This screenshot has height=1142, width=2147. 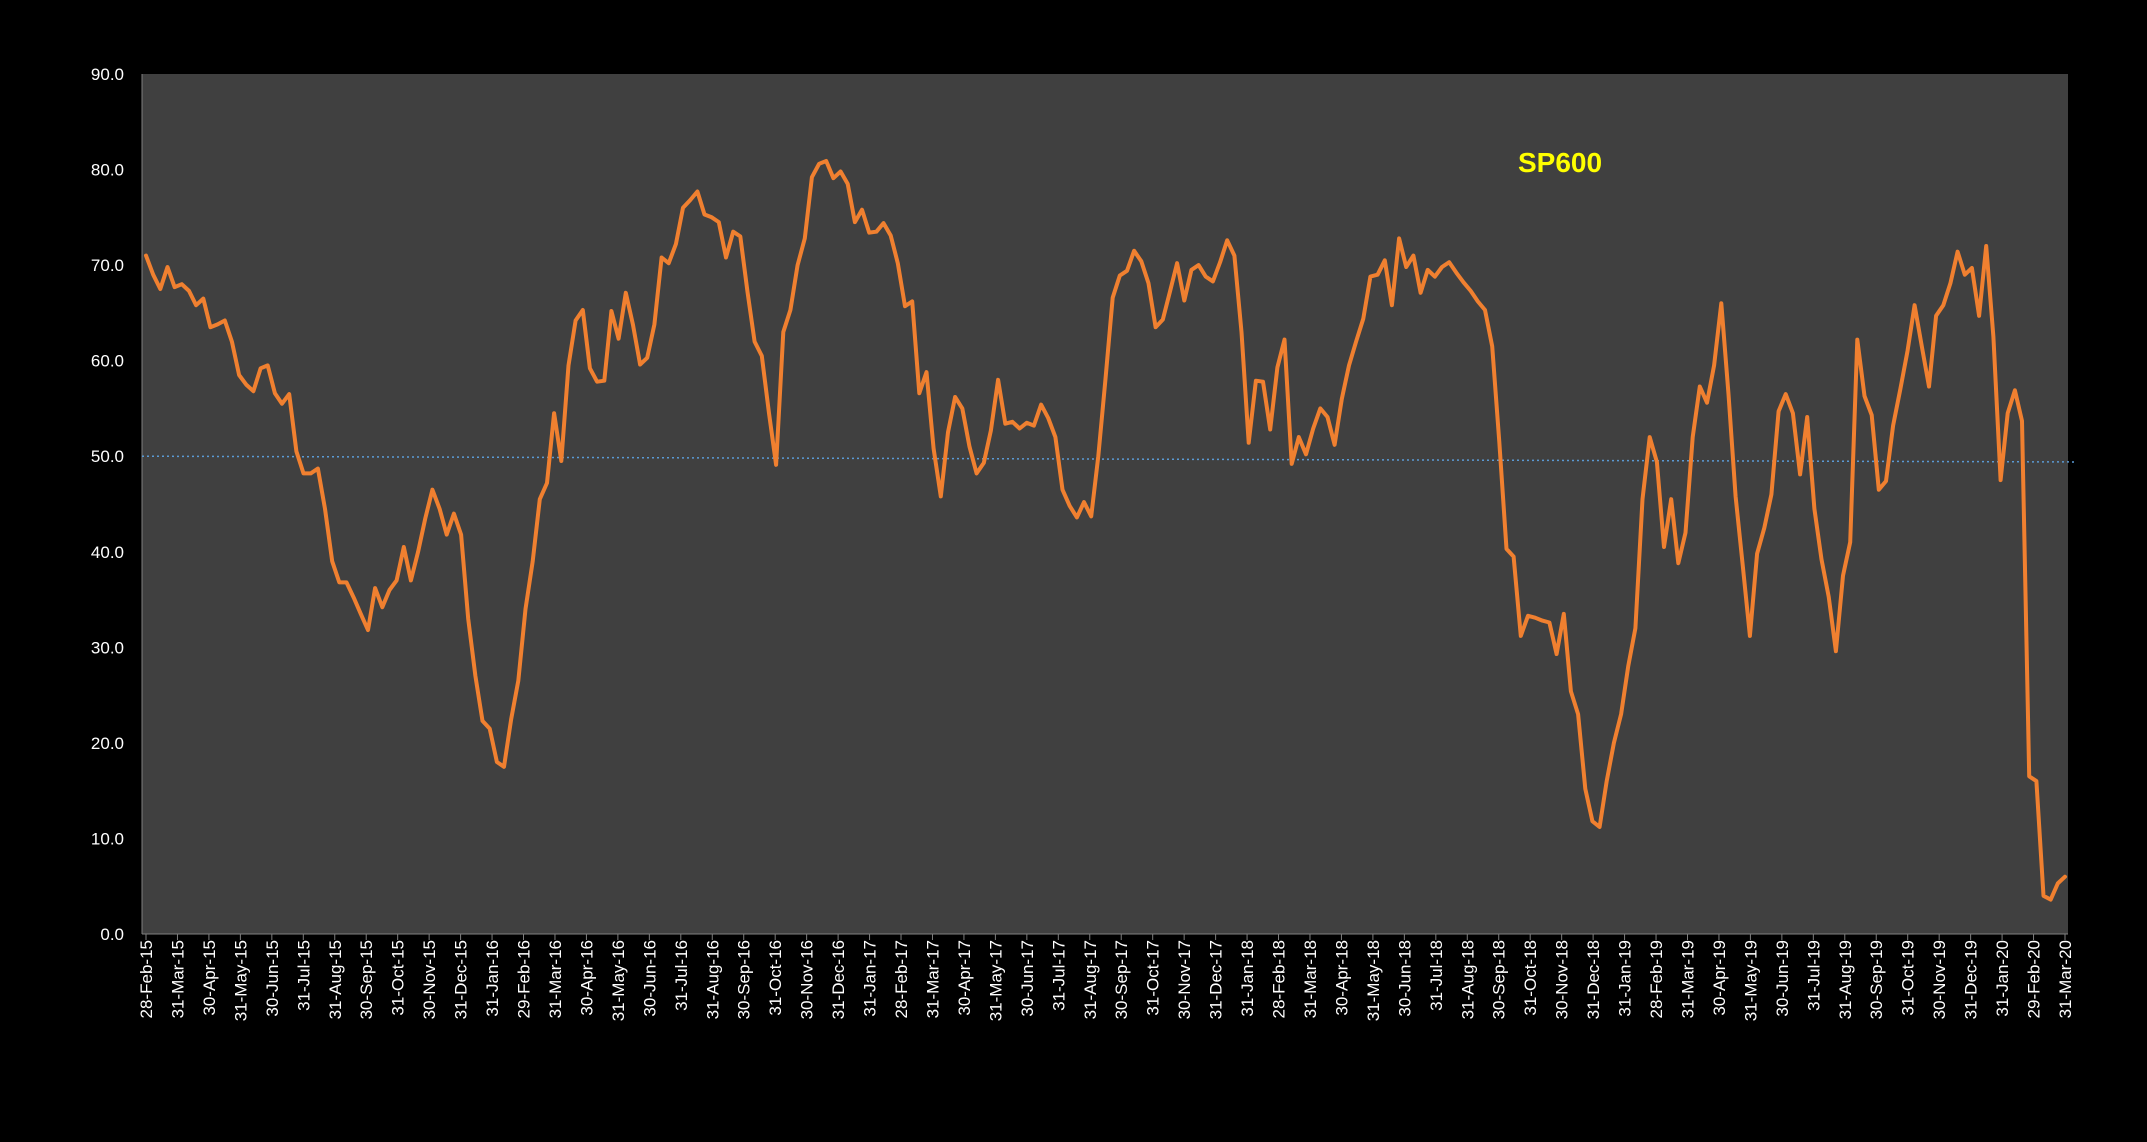 What do you see at coordinates (1310, 979) in the screenshot?
I see `x-tick-label: 31-Mar-18` at bounding box center [1310, 979].